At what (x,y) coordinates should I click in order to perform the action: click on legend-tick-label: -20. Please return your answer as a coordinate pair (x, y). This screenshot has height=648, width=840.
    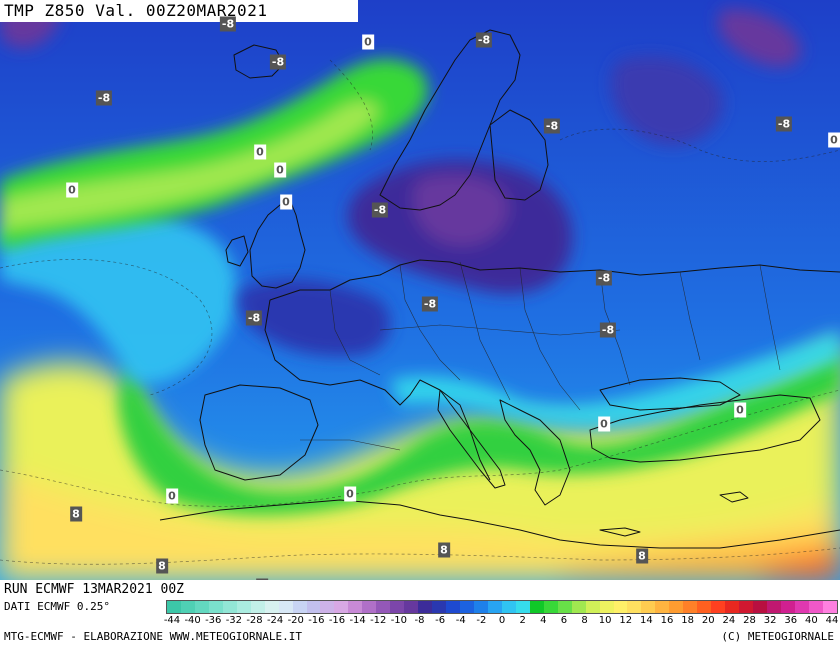
    Looking at the image, I should click on (295, 620).